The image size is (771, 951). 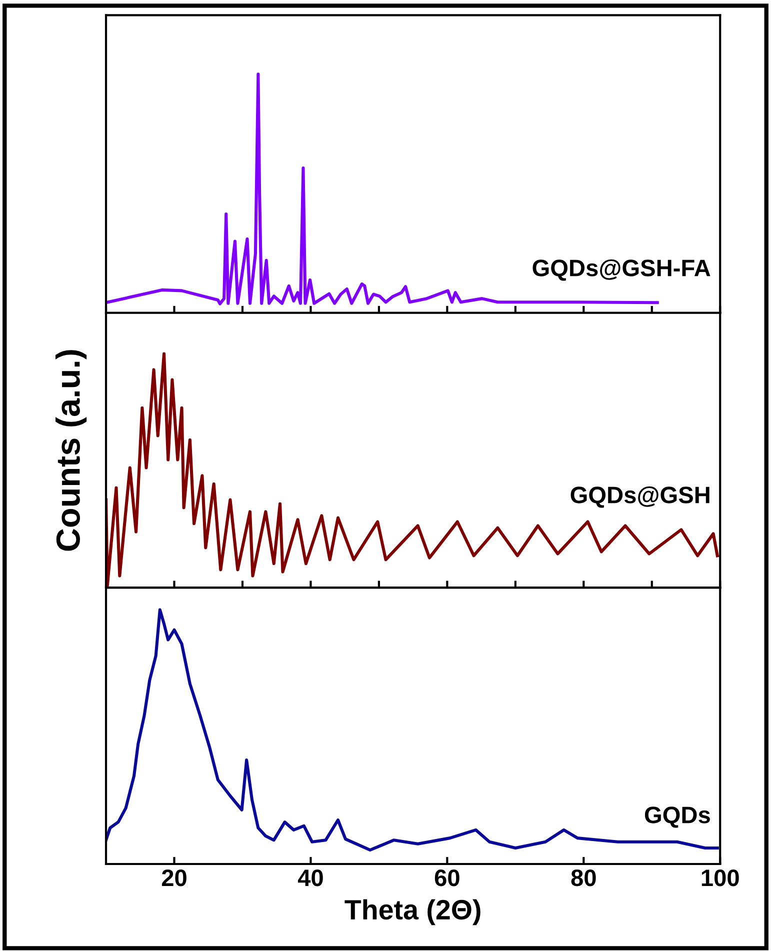 What do you see at coordinates (677, 817) in the screenshot?
I see `series-label: GQDs` at bounding box center [677, 817].